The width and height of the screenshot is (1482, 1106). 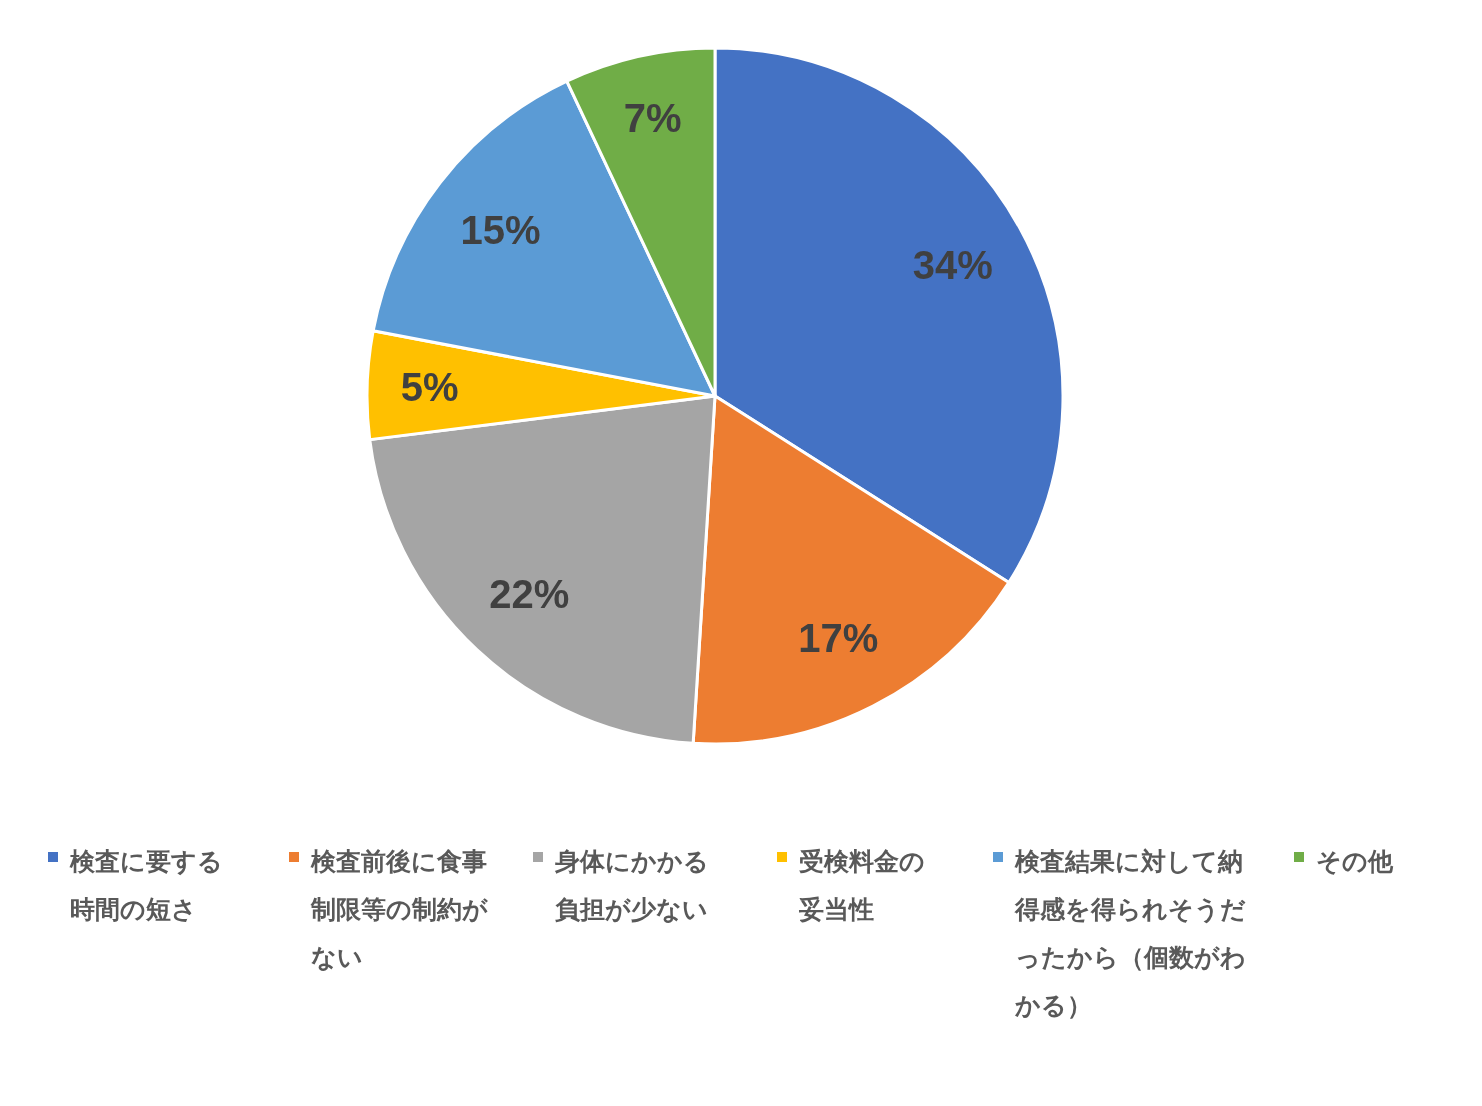 What do you see at coordinates (147, 886) in the screenshot?
I see `legend-label: 検査に要する時間の短さ` at bounding box center [147, 886].